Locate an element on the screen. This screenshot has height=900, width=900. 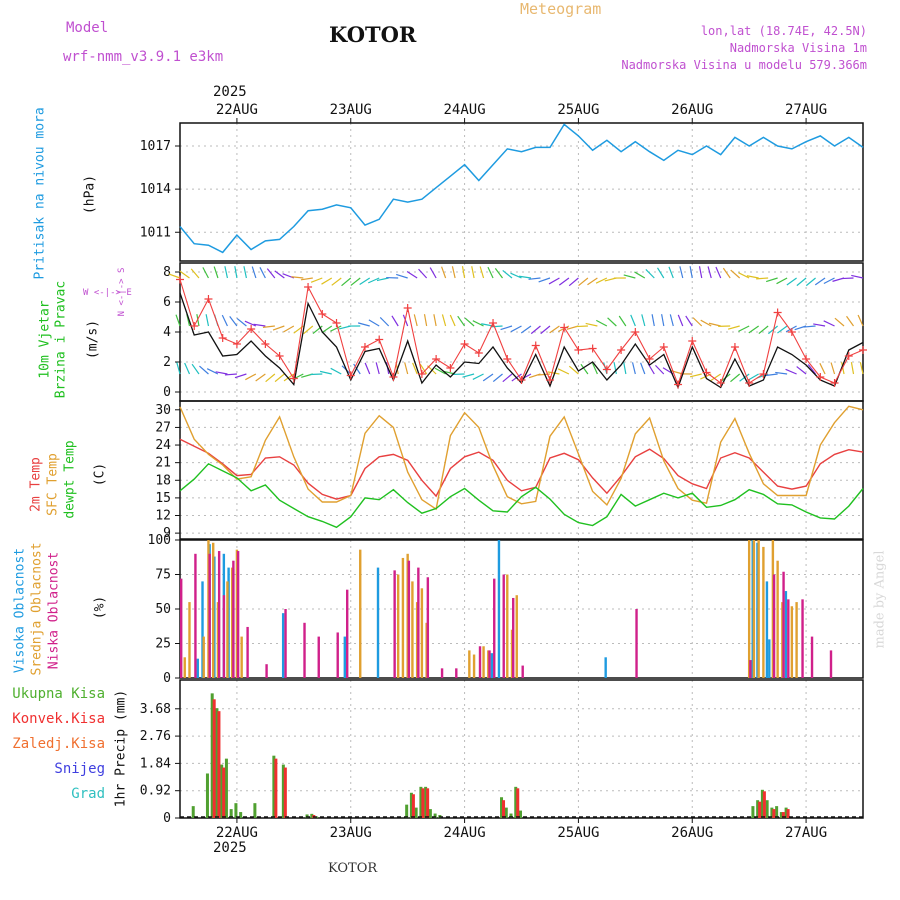
precip-legend-total: Ukupna Kisa is located at coordinates (58, 694).